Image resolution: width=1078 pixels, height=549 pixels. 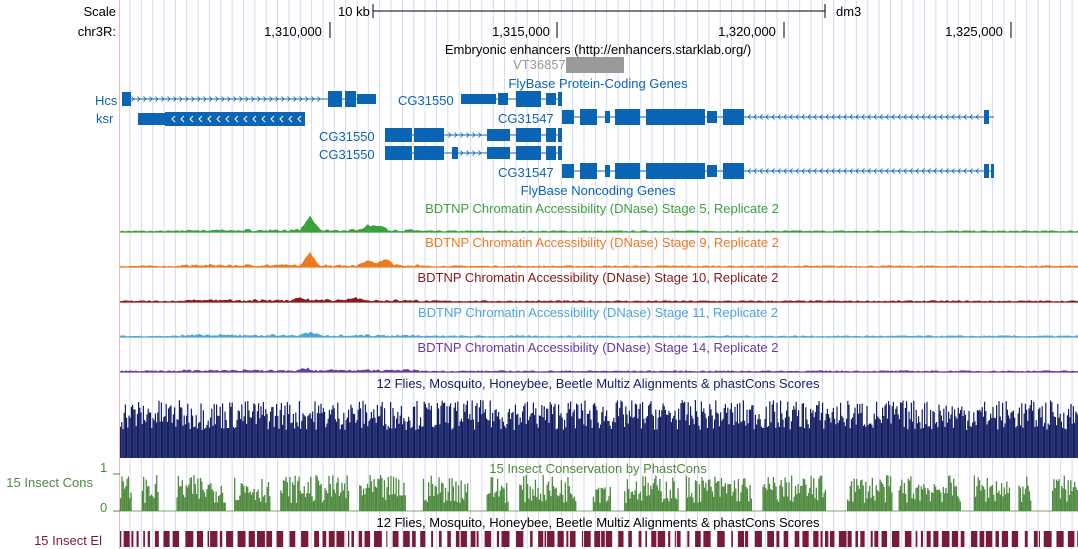 What do you see at coordinates (539, 64) in the screenshot?
I see `enhancer-item-label: VT36857` at bounding box center [539, 64].